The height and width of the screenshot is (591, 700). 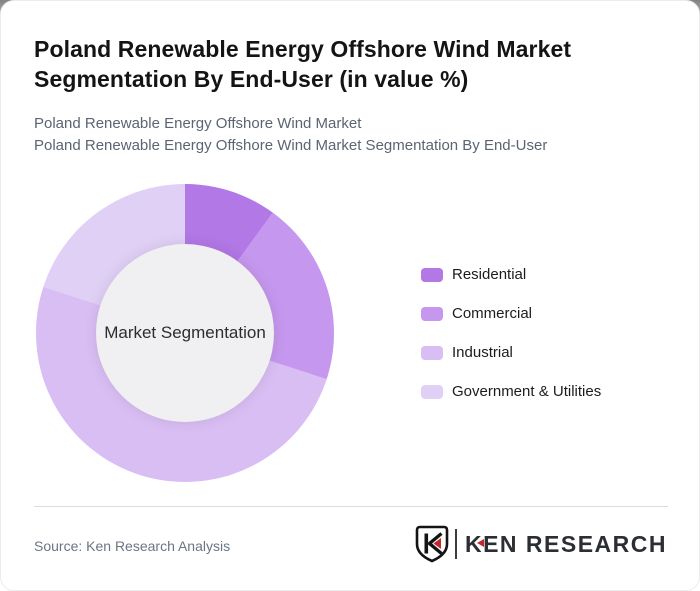 I want to click on footer-divider, so click(x=351, y=506).